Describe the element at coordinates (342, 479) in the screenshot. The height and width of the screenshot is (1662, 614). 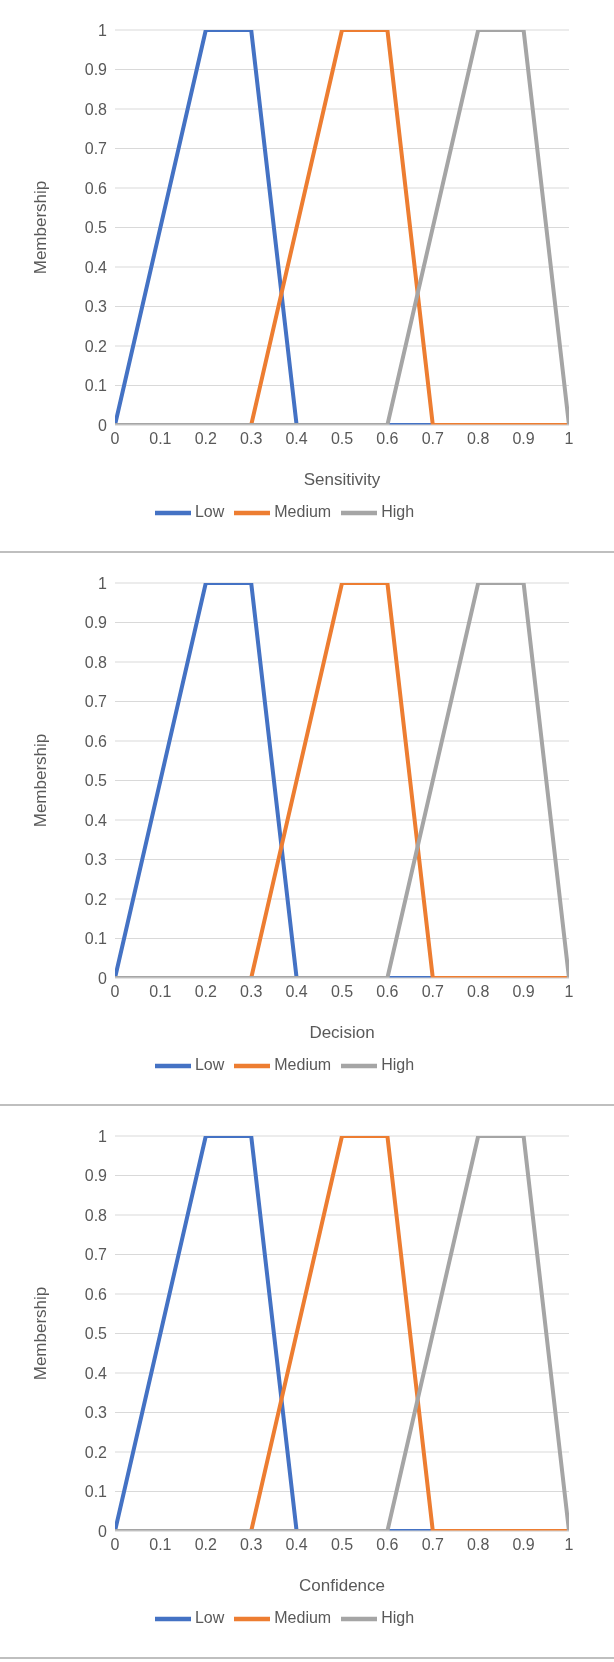
I see `x-axis-title: Sensitivity` at that location.